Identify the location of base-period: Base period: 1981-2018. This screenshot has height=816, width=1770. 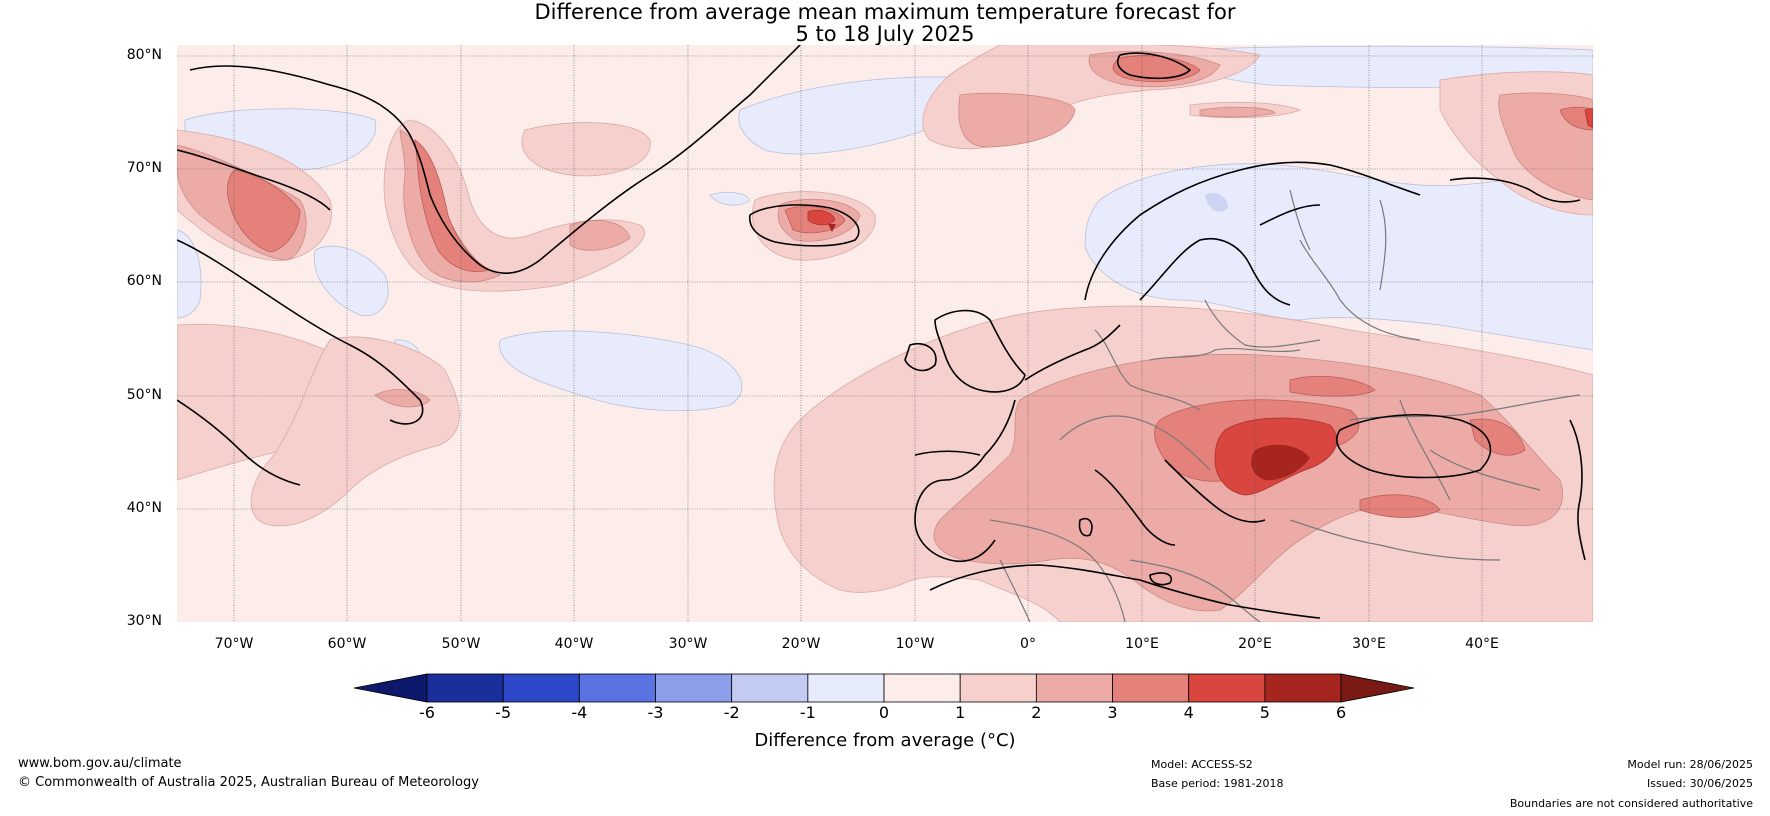
(1217, 783).